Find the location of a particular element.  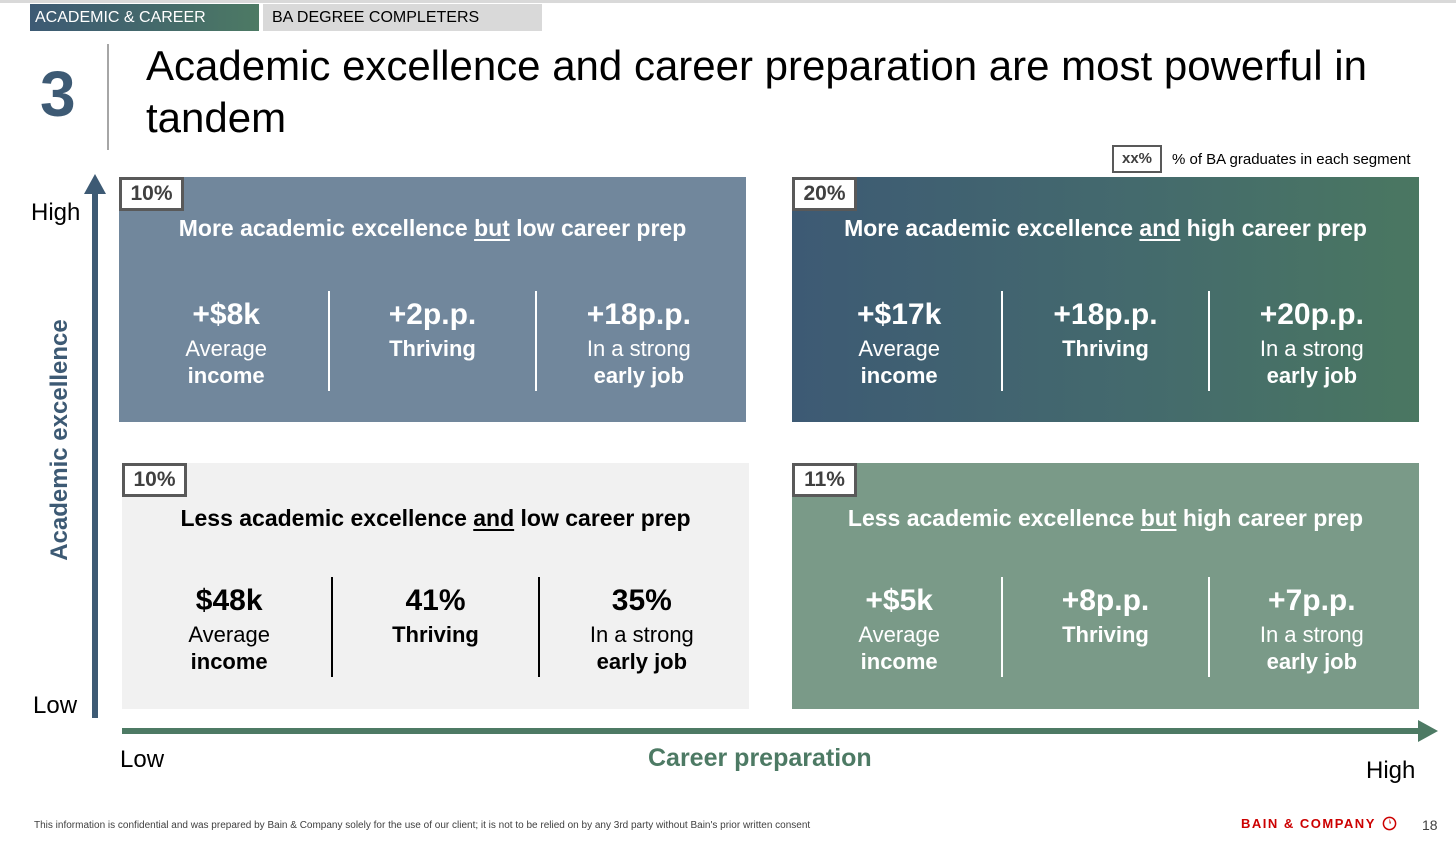

metric-thriving: 41% Thriving is located at coordinates (434, 627).